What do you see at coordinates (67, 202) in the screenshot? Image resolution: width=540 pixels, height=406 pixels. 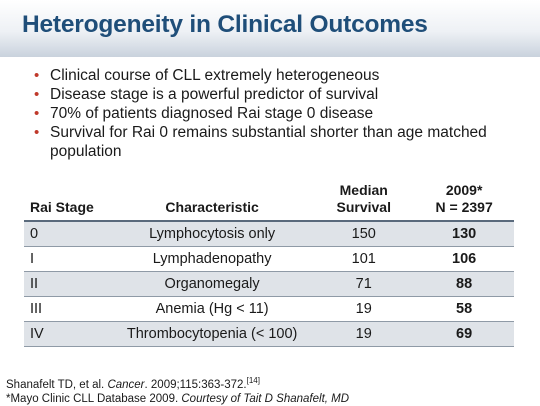 I see `header-stage: Rai Stage` at bounding box center [67, 202].